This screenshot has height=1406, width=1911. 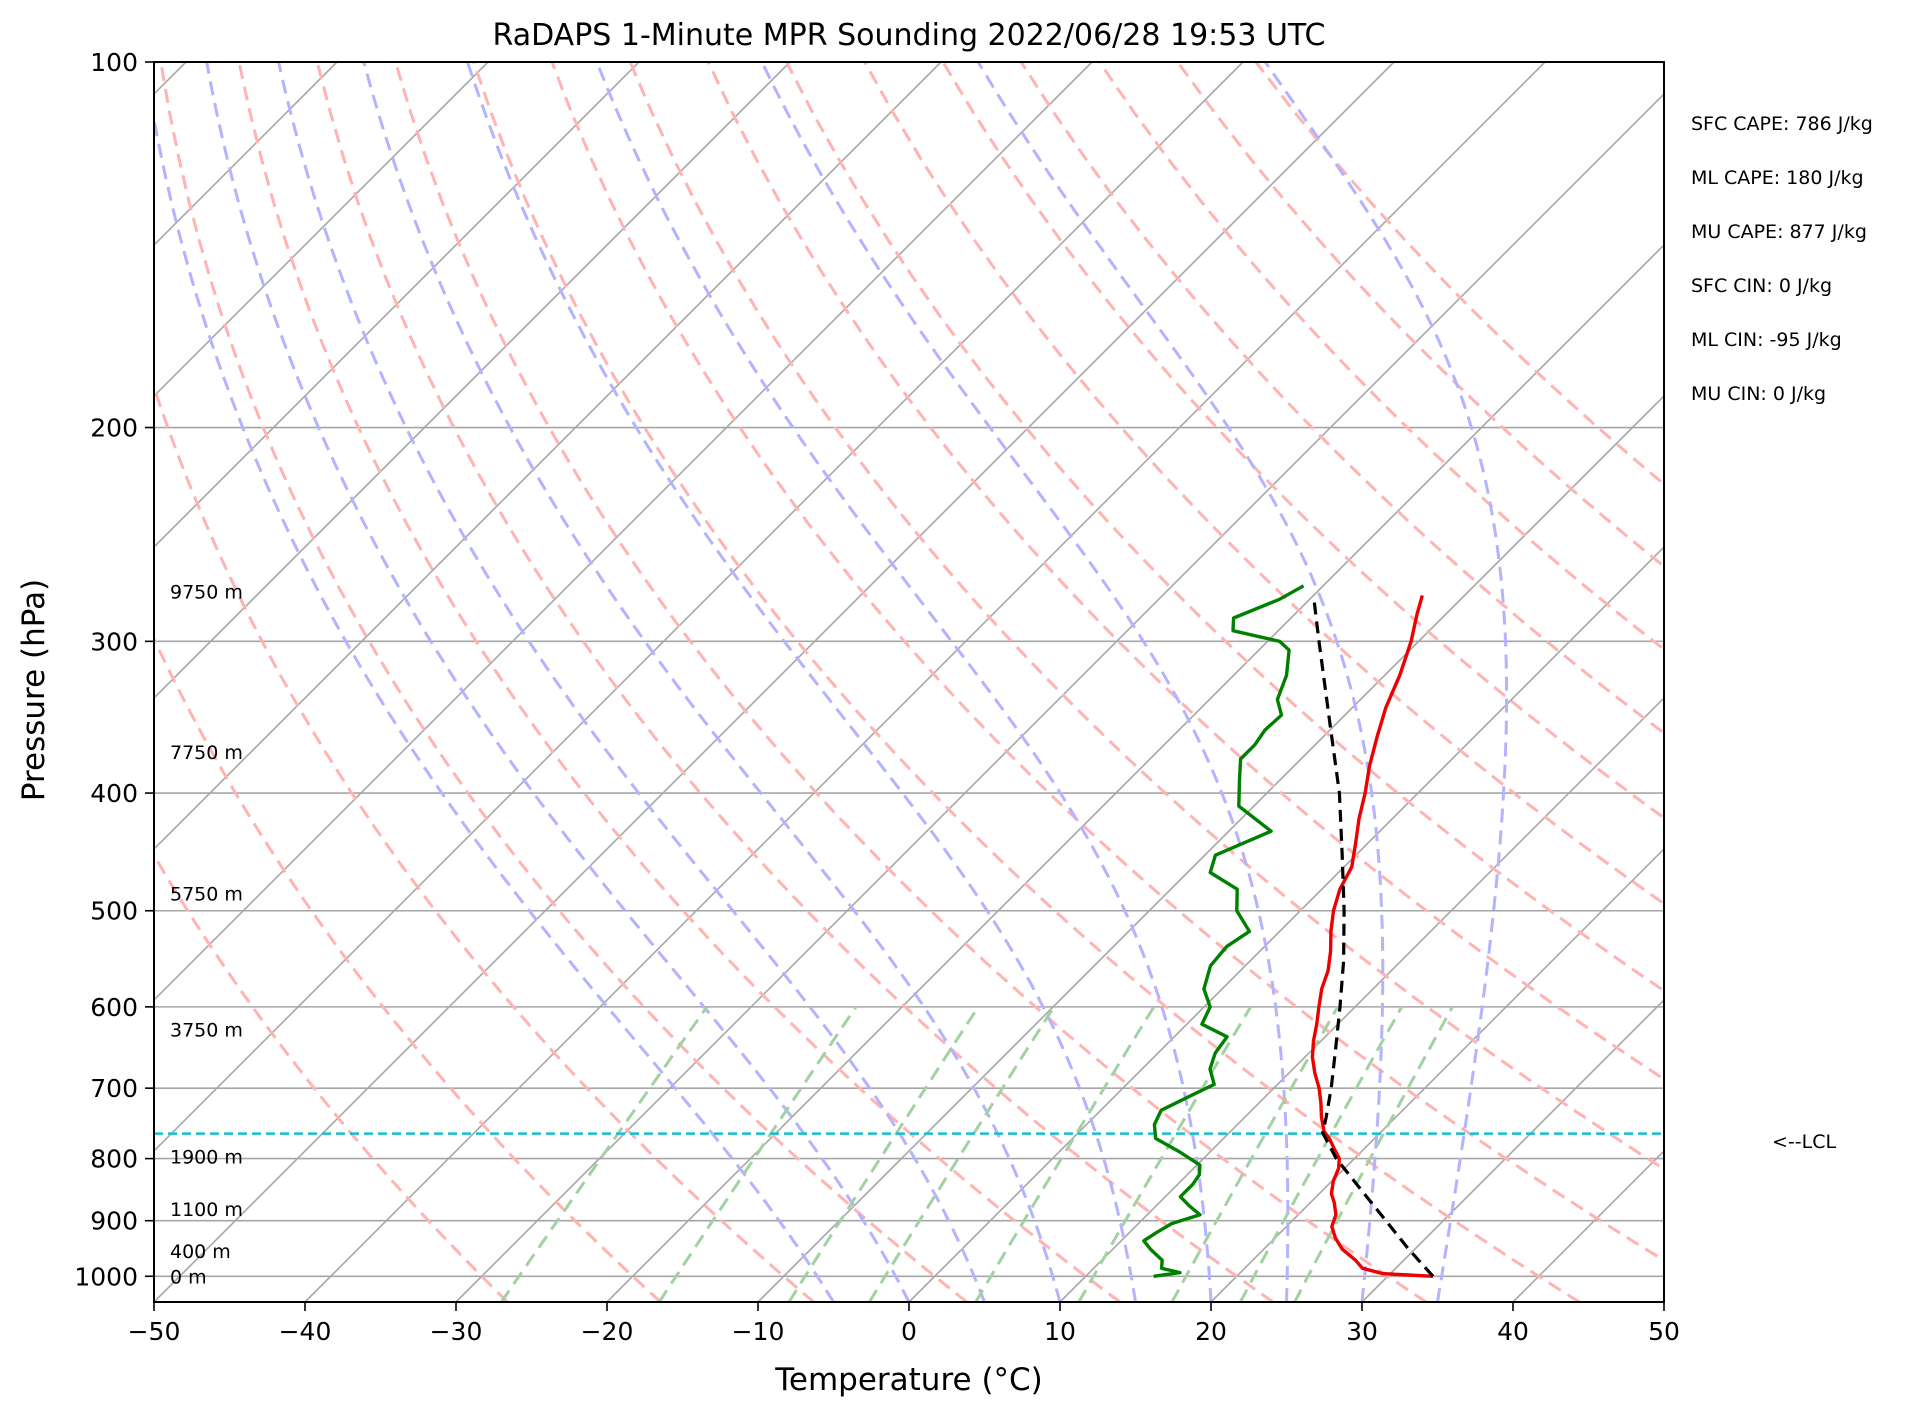 What do you see at coordinates (206, 1210) in the screenshot?
I see `height-label: 1100 m` at bounding box center [206, 1210].